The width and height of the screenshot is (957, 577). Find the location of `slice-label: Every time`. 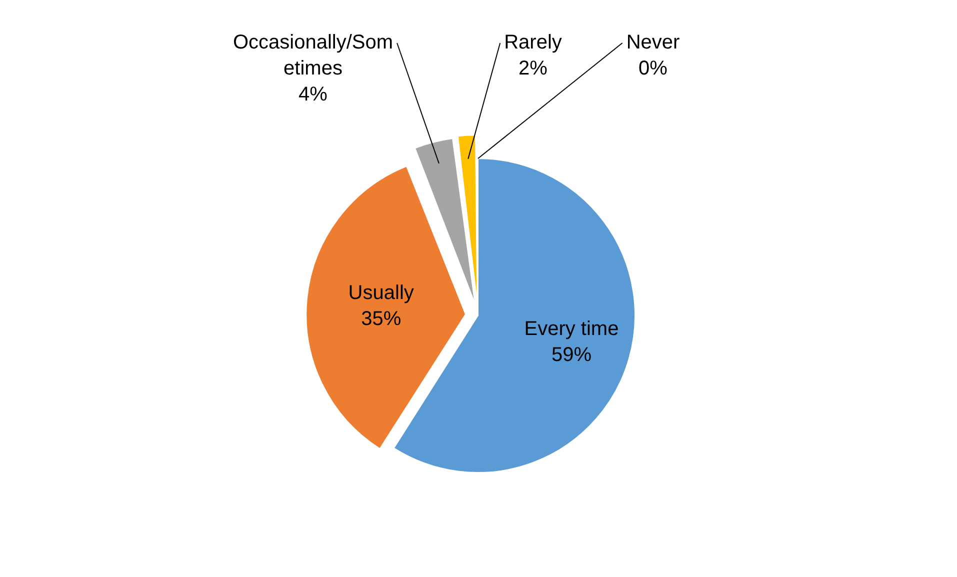

slice-label: Every time is located at coordinates (571, 329).